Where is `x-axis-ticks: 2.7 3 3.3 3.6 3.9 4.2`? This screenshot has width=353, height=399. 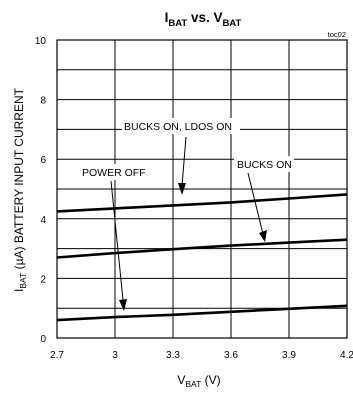
x-axis-ticks: 2.7 3 3.3 3.6 3.9 4.2 is located at coordinates (201, 355).